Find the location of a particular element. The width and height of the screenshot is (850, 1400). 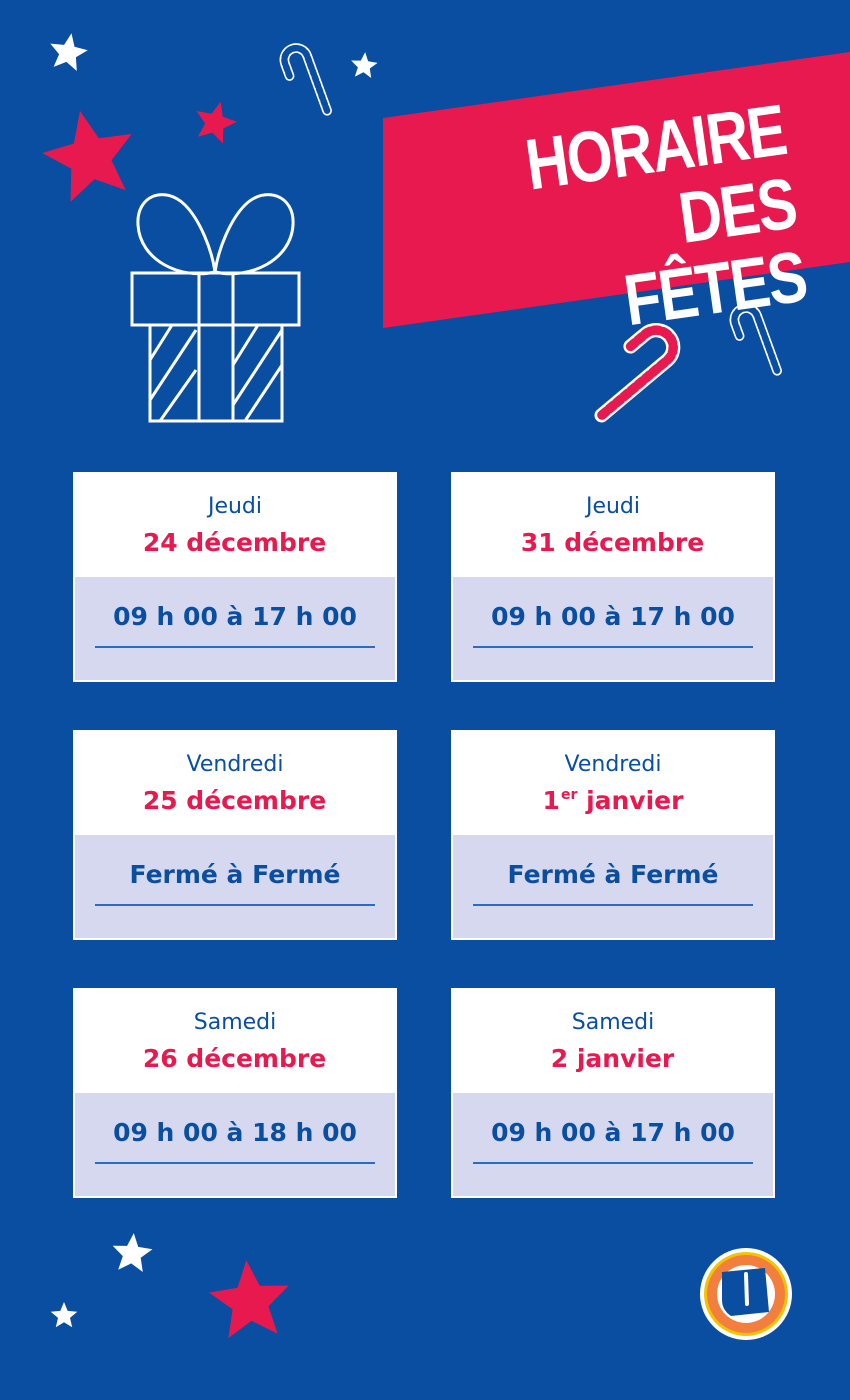

date-main: 26 décembre is located at coordinates (234, 1058).